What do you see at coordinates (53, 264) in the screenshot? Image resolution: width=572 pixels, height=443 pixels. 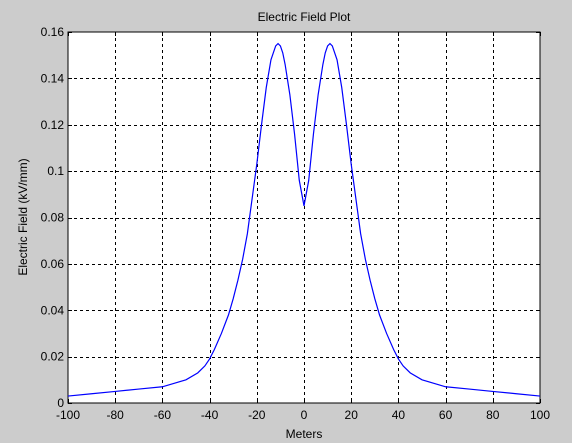 I see `y-tick-label: 0.06` at bounding box center [53, 264].